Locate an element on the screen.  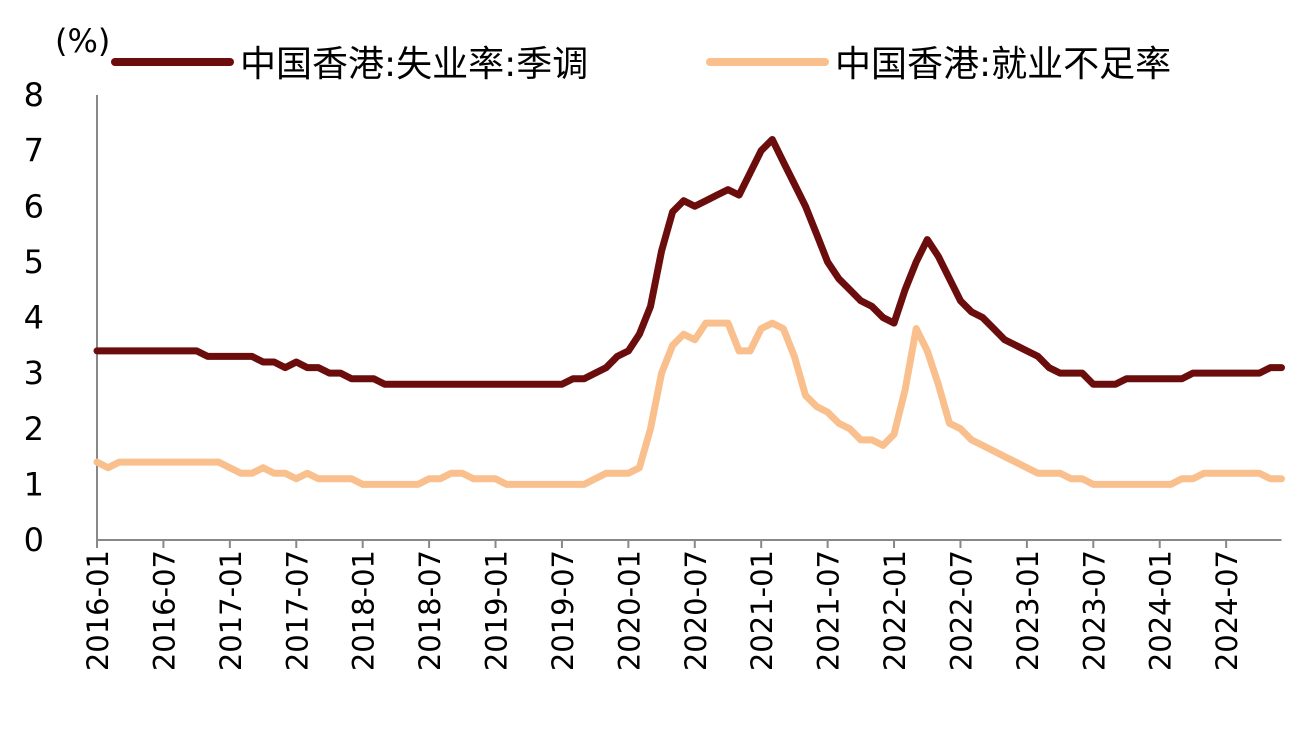
x-tick-label: 2021-07 is located at coordinates (829, 610).